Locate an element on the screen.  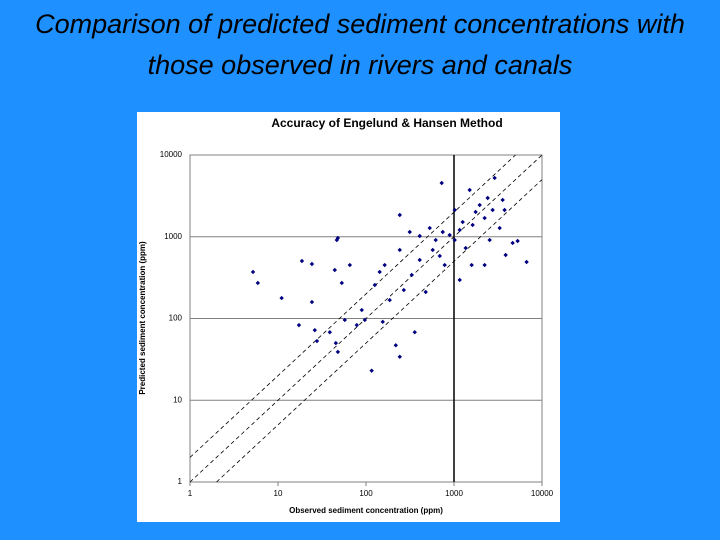
y-tick-label: 1000 is located at coordinates (173, 236).